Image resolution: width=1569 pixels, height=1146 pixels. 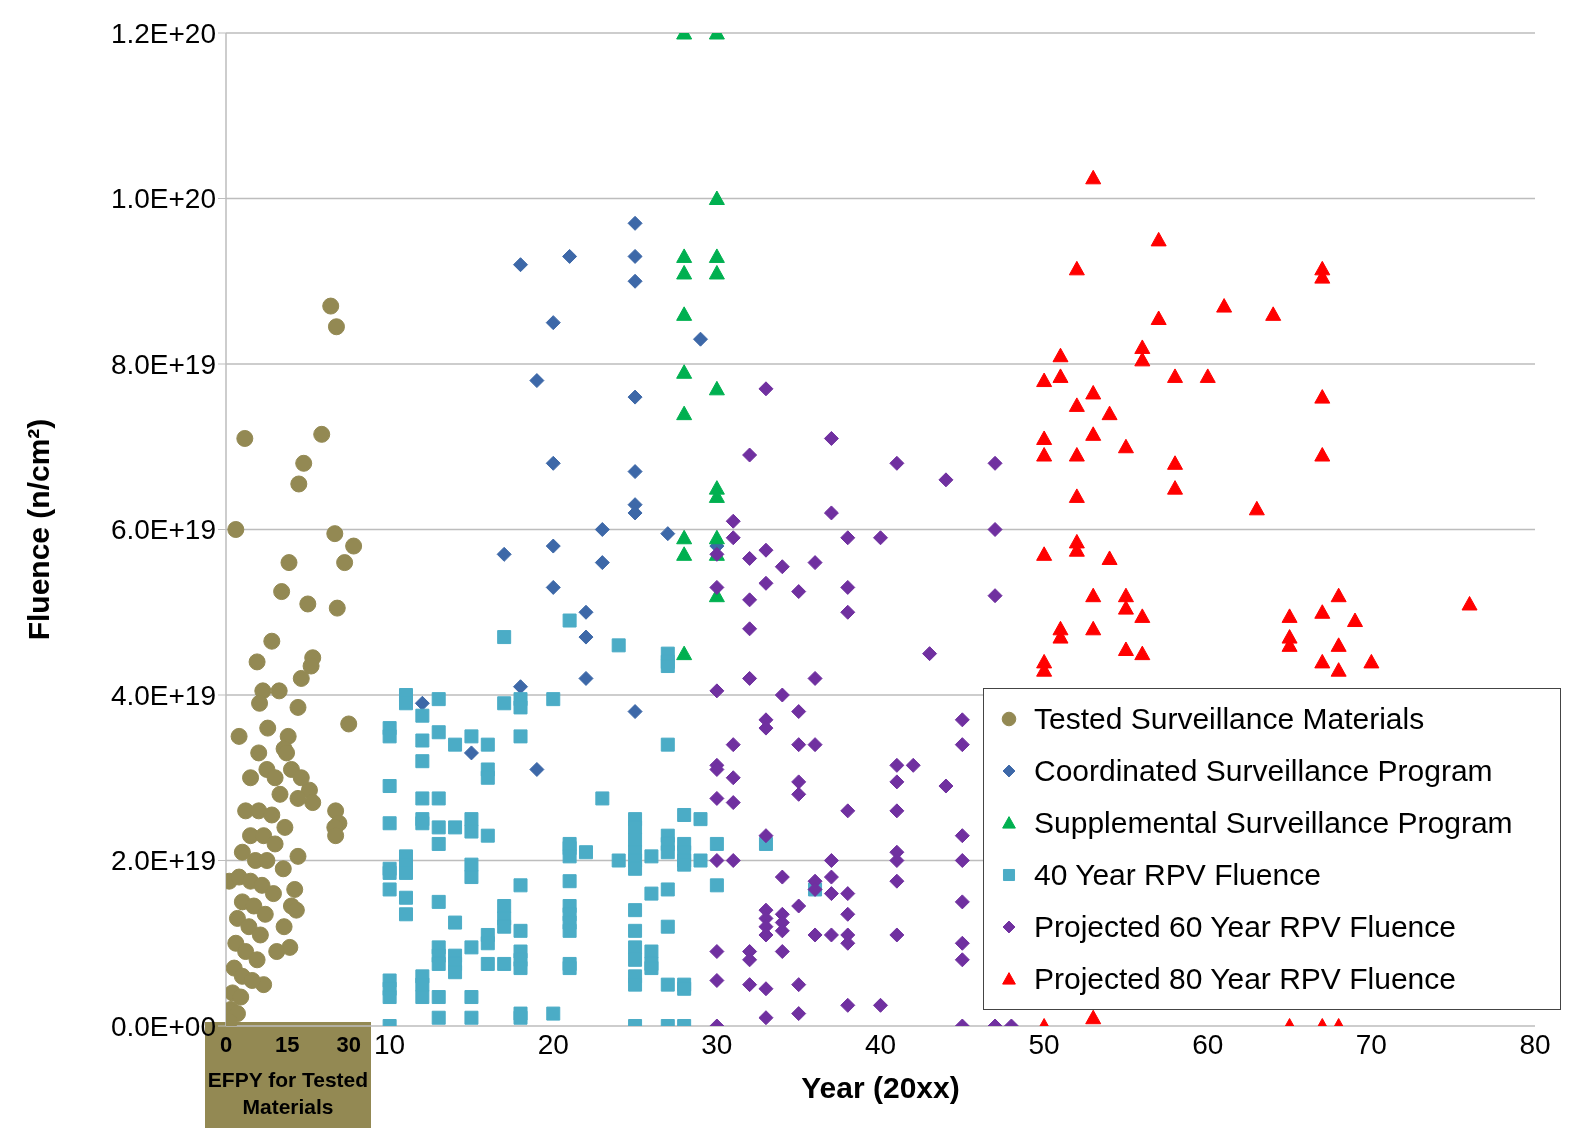 I want to click on legend-label: 40 Year RPV Fluence, so click(x=1177, y=875).